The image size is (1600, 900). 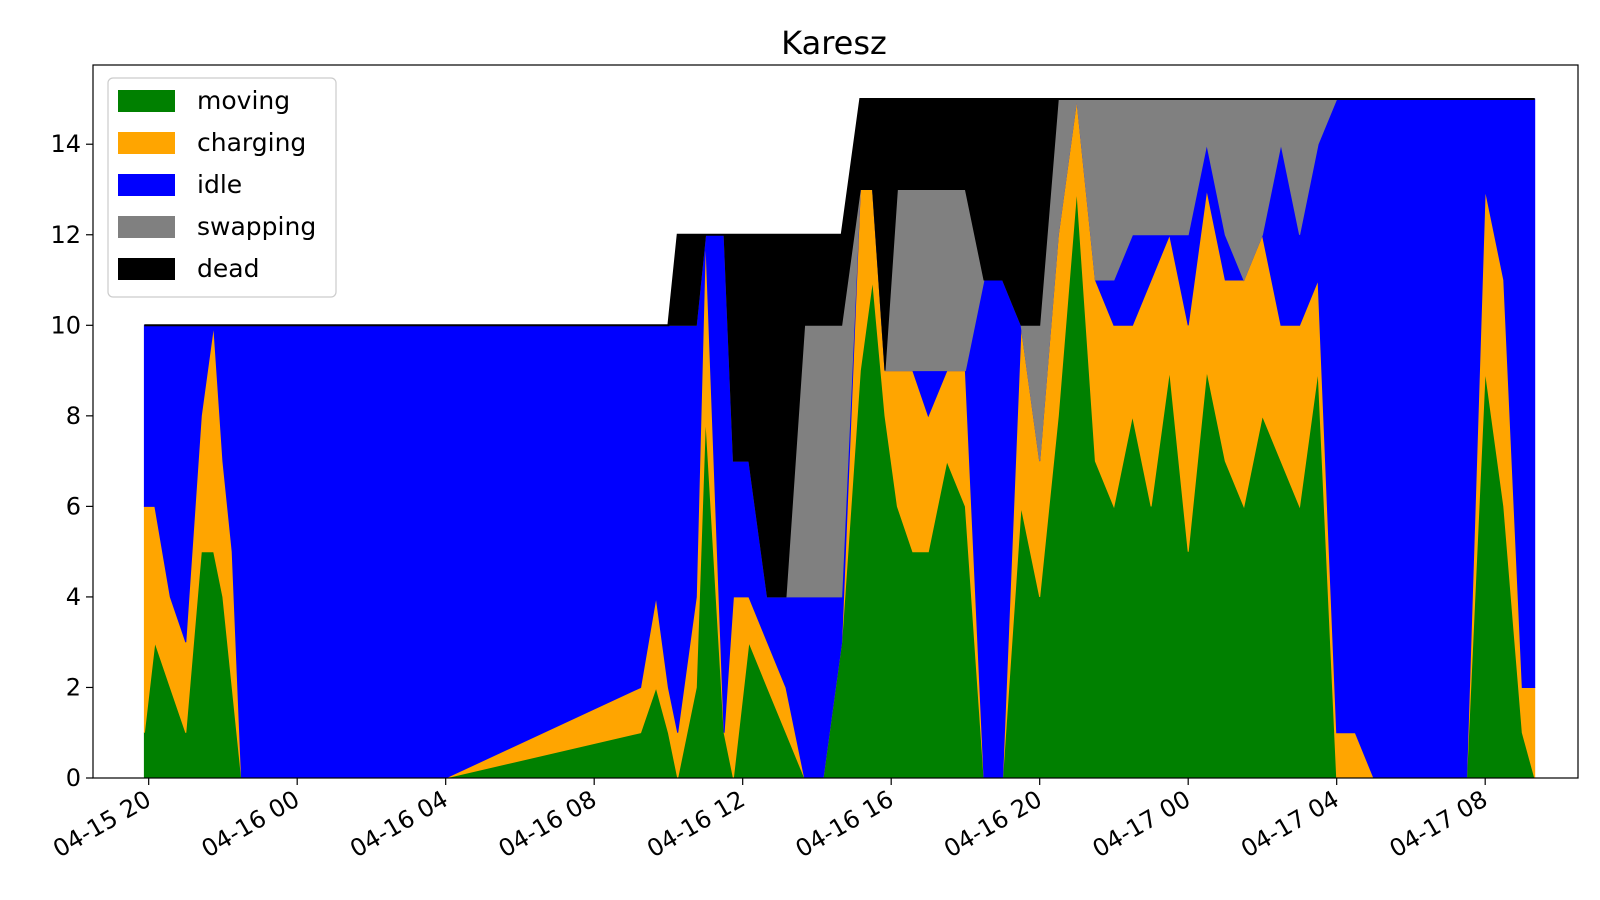 I want to click on chart-title: Karesz, so click(x=834, y=43).